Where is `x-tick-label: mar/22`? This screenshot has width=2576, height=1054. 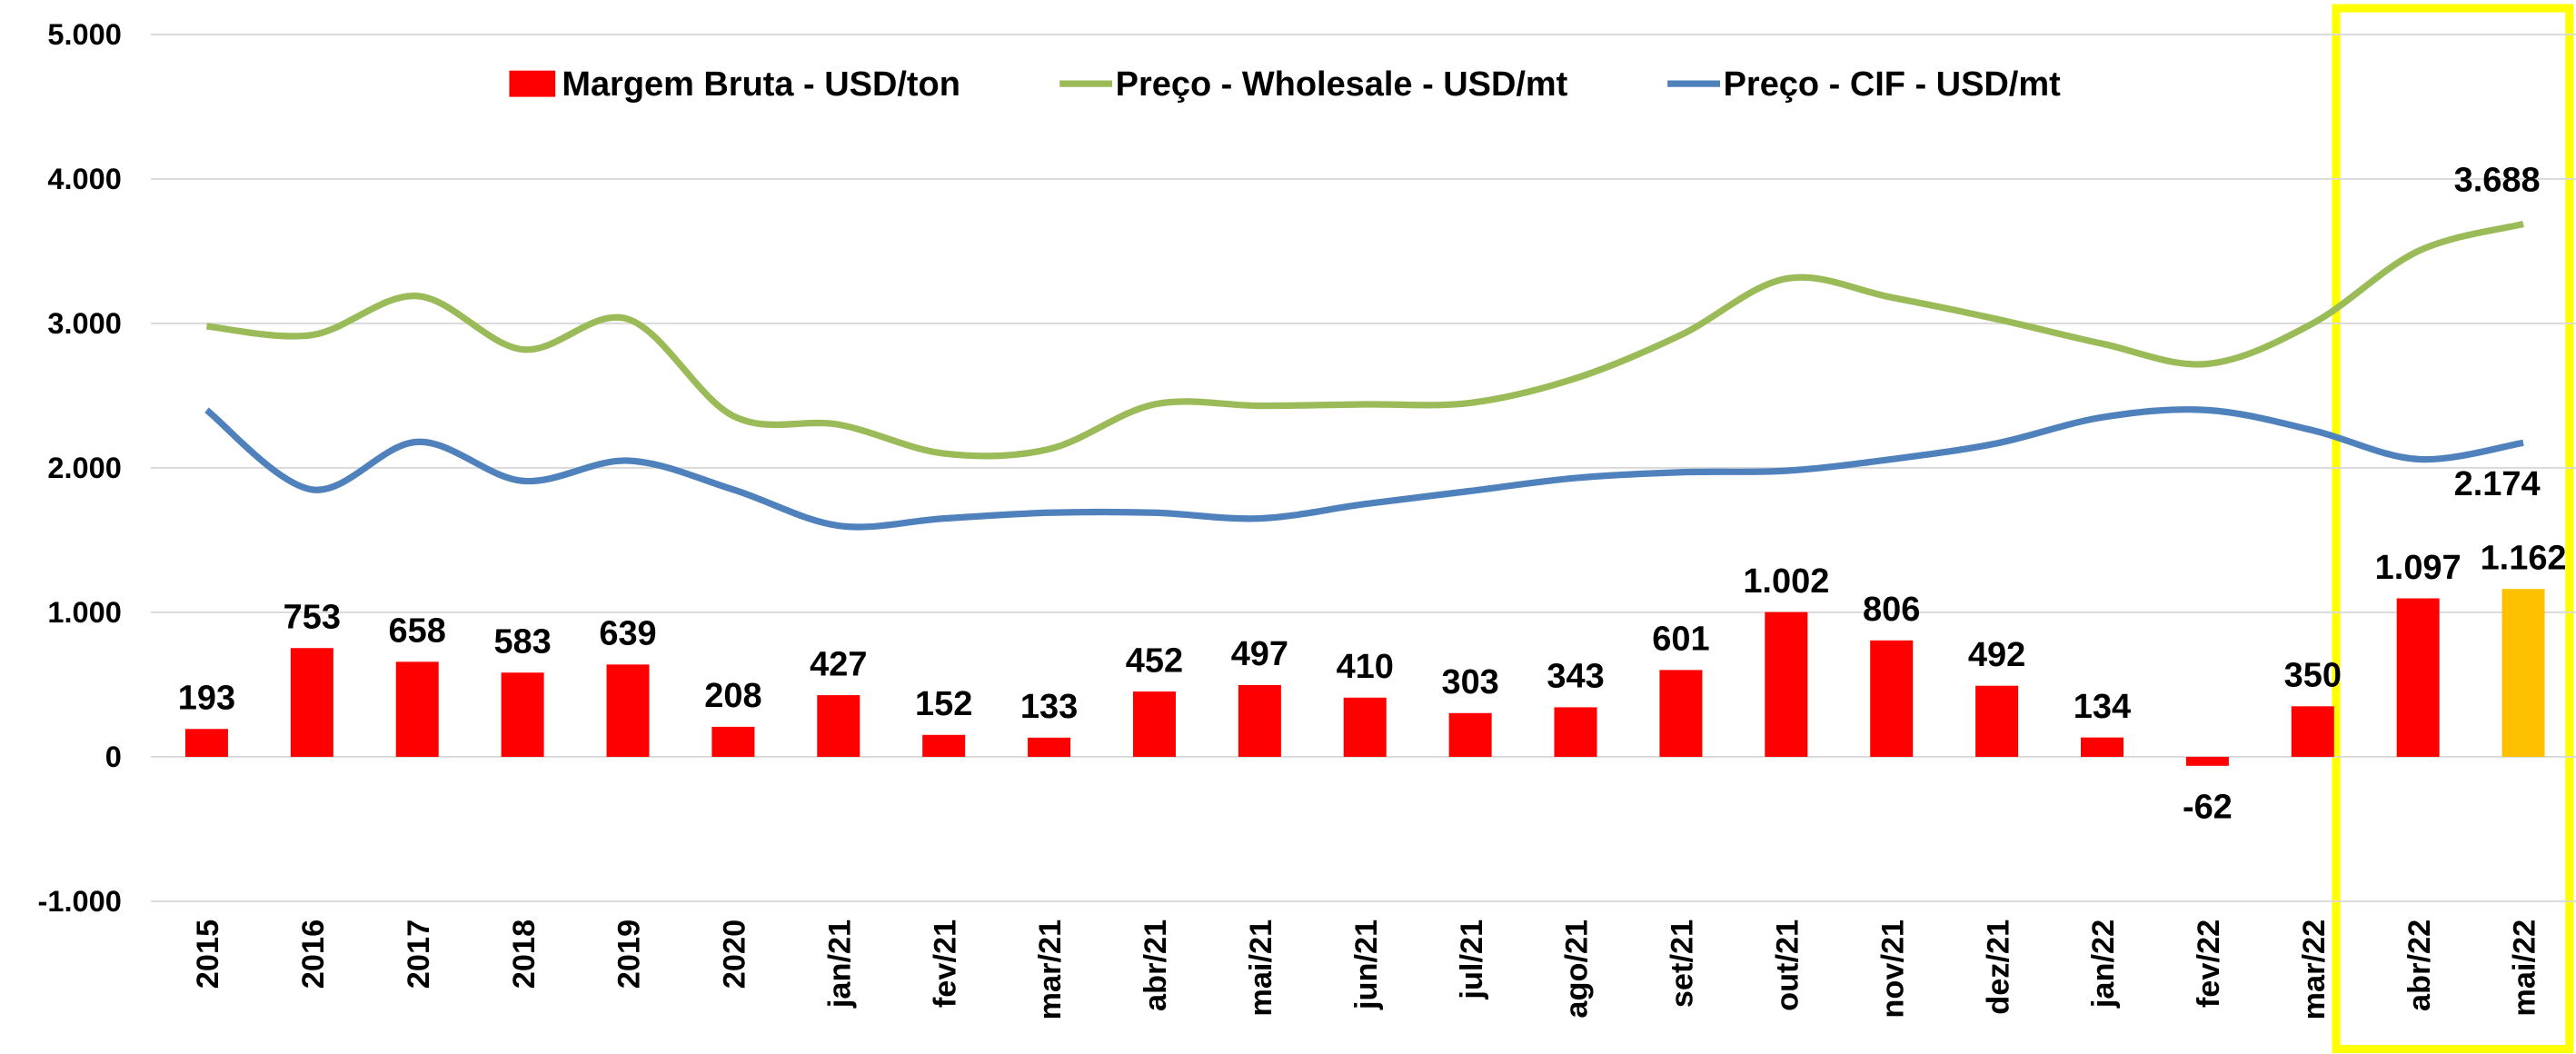 x-tick-label: mar/22 is located at coordinates (2315, 970).